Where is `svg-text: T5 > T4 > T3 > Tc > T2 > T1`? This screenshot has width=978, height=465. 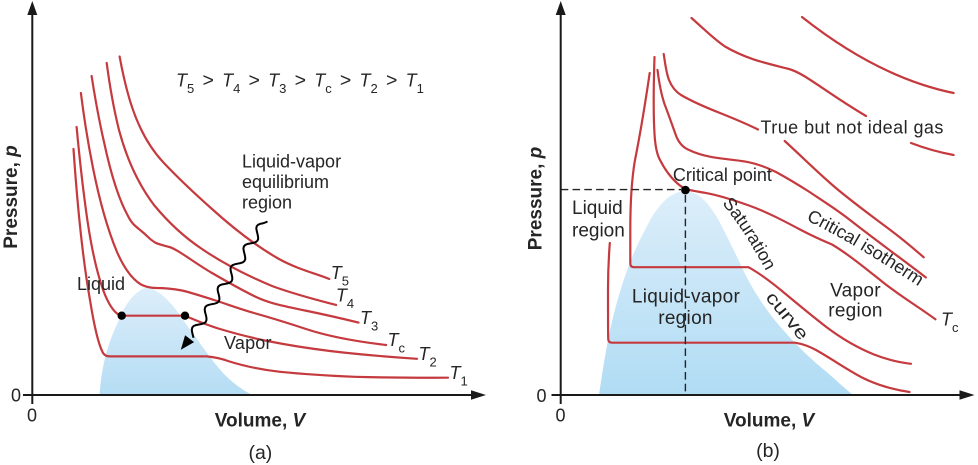
svg-text: T5 > T4 > T3 > Tc > T2 > T1 is located at coordinates (300, 82).